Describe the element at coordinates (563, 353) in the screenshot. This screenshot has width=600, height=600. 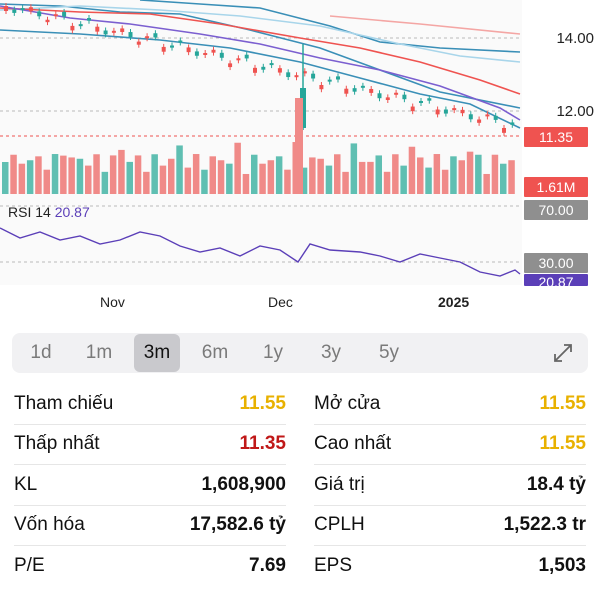
I see `expand-icon` at that location.